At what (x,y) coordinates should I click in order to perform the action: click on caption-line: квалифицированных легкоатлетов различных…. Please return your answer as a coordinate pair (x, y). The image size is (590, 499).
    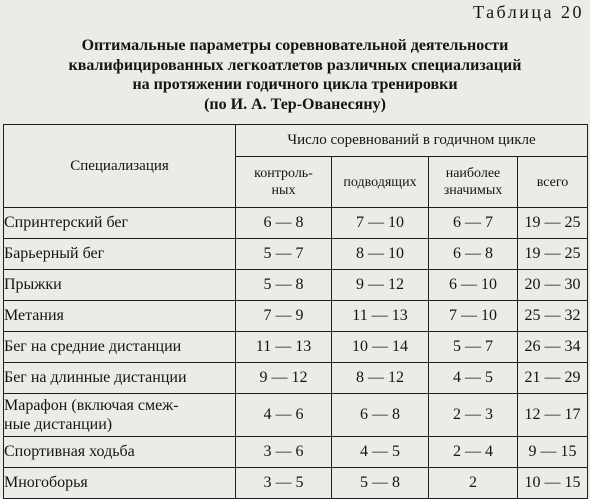
    Looking at the image, I should click on (295, 65).